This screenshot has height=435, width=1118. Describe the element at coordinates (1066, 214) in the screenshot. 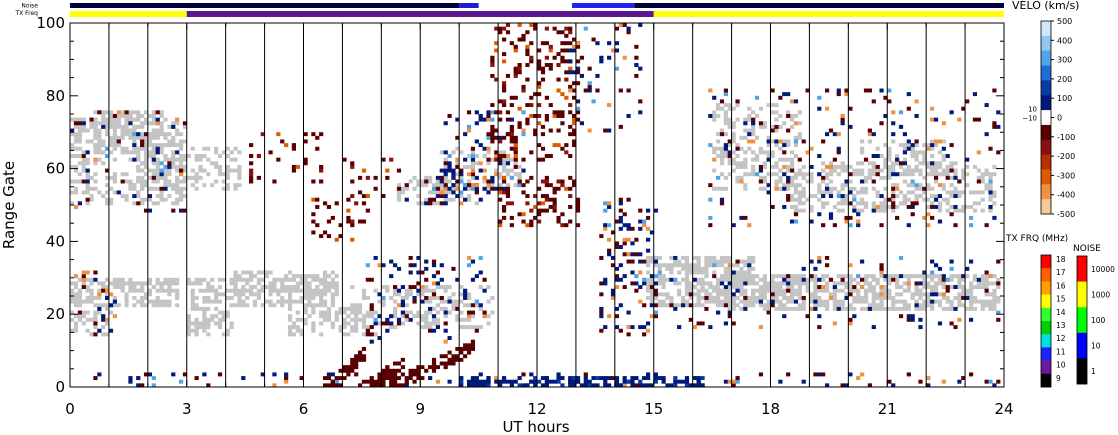

I see `velocity-colorbar-label: -500` at that location.